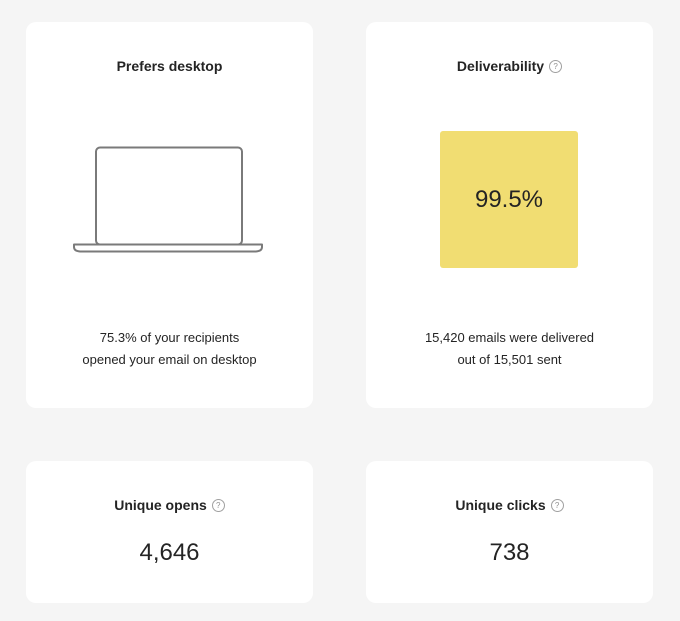  What do you see at coordinates (509, 552) in the screenshot?
I see `unique-clicks-value: 738` at bounding box center [509, 552].